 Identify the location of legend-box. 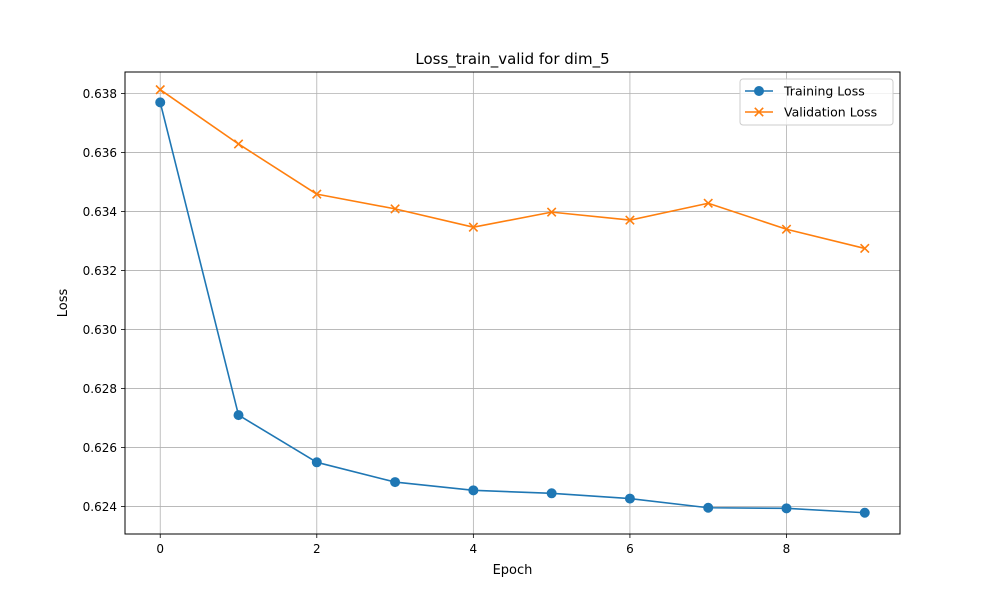
(816, 102).